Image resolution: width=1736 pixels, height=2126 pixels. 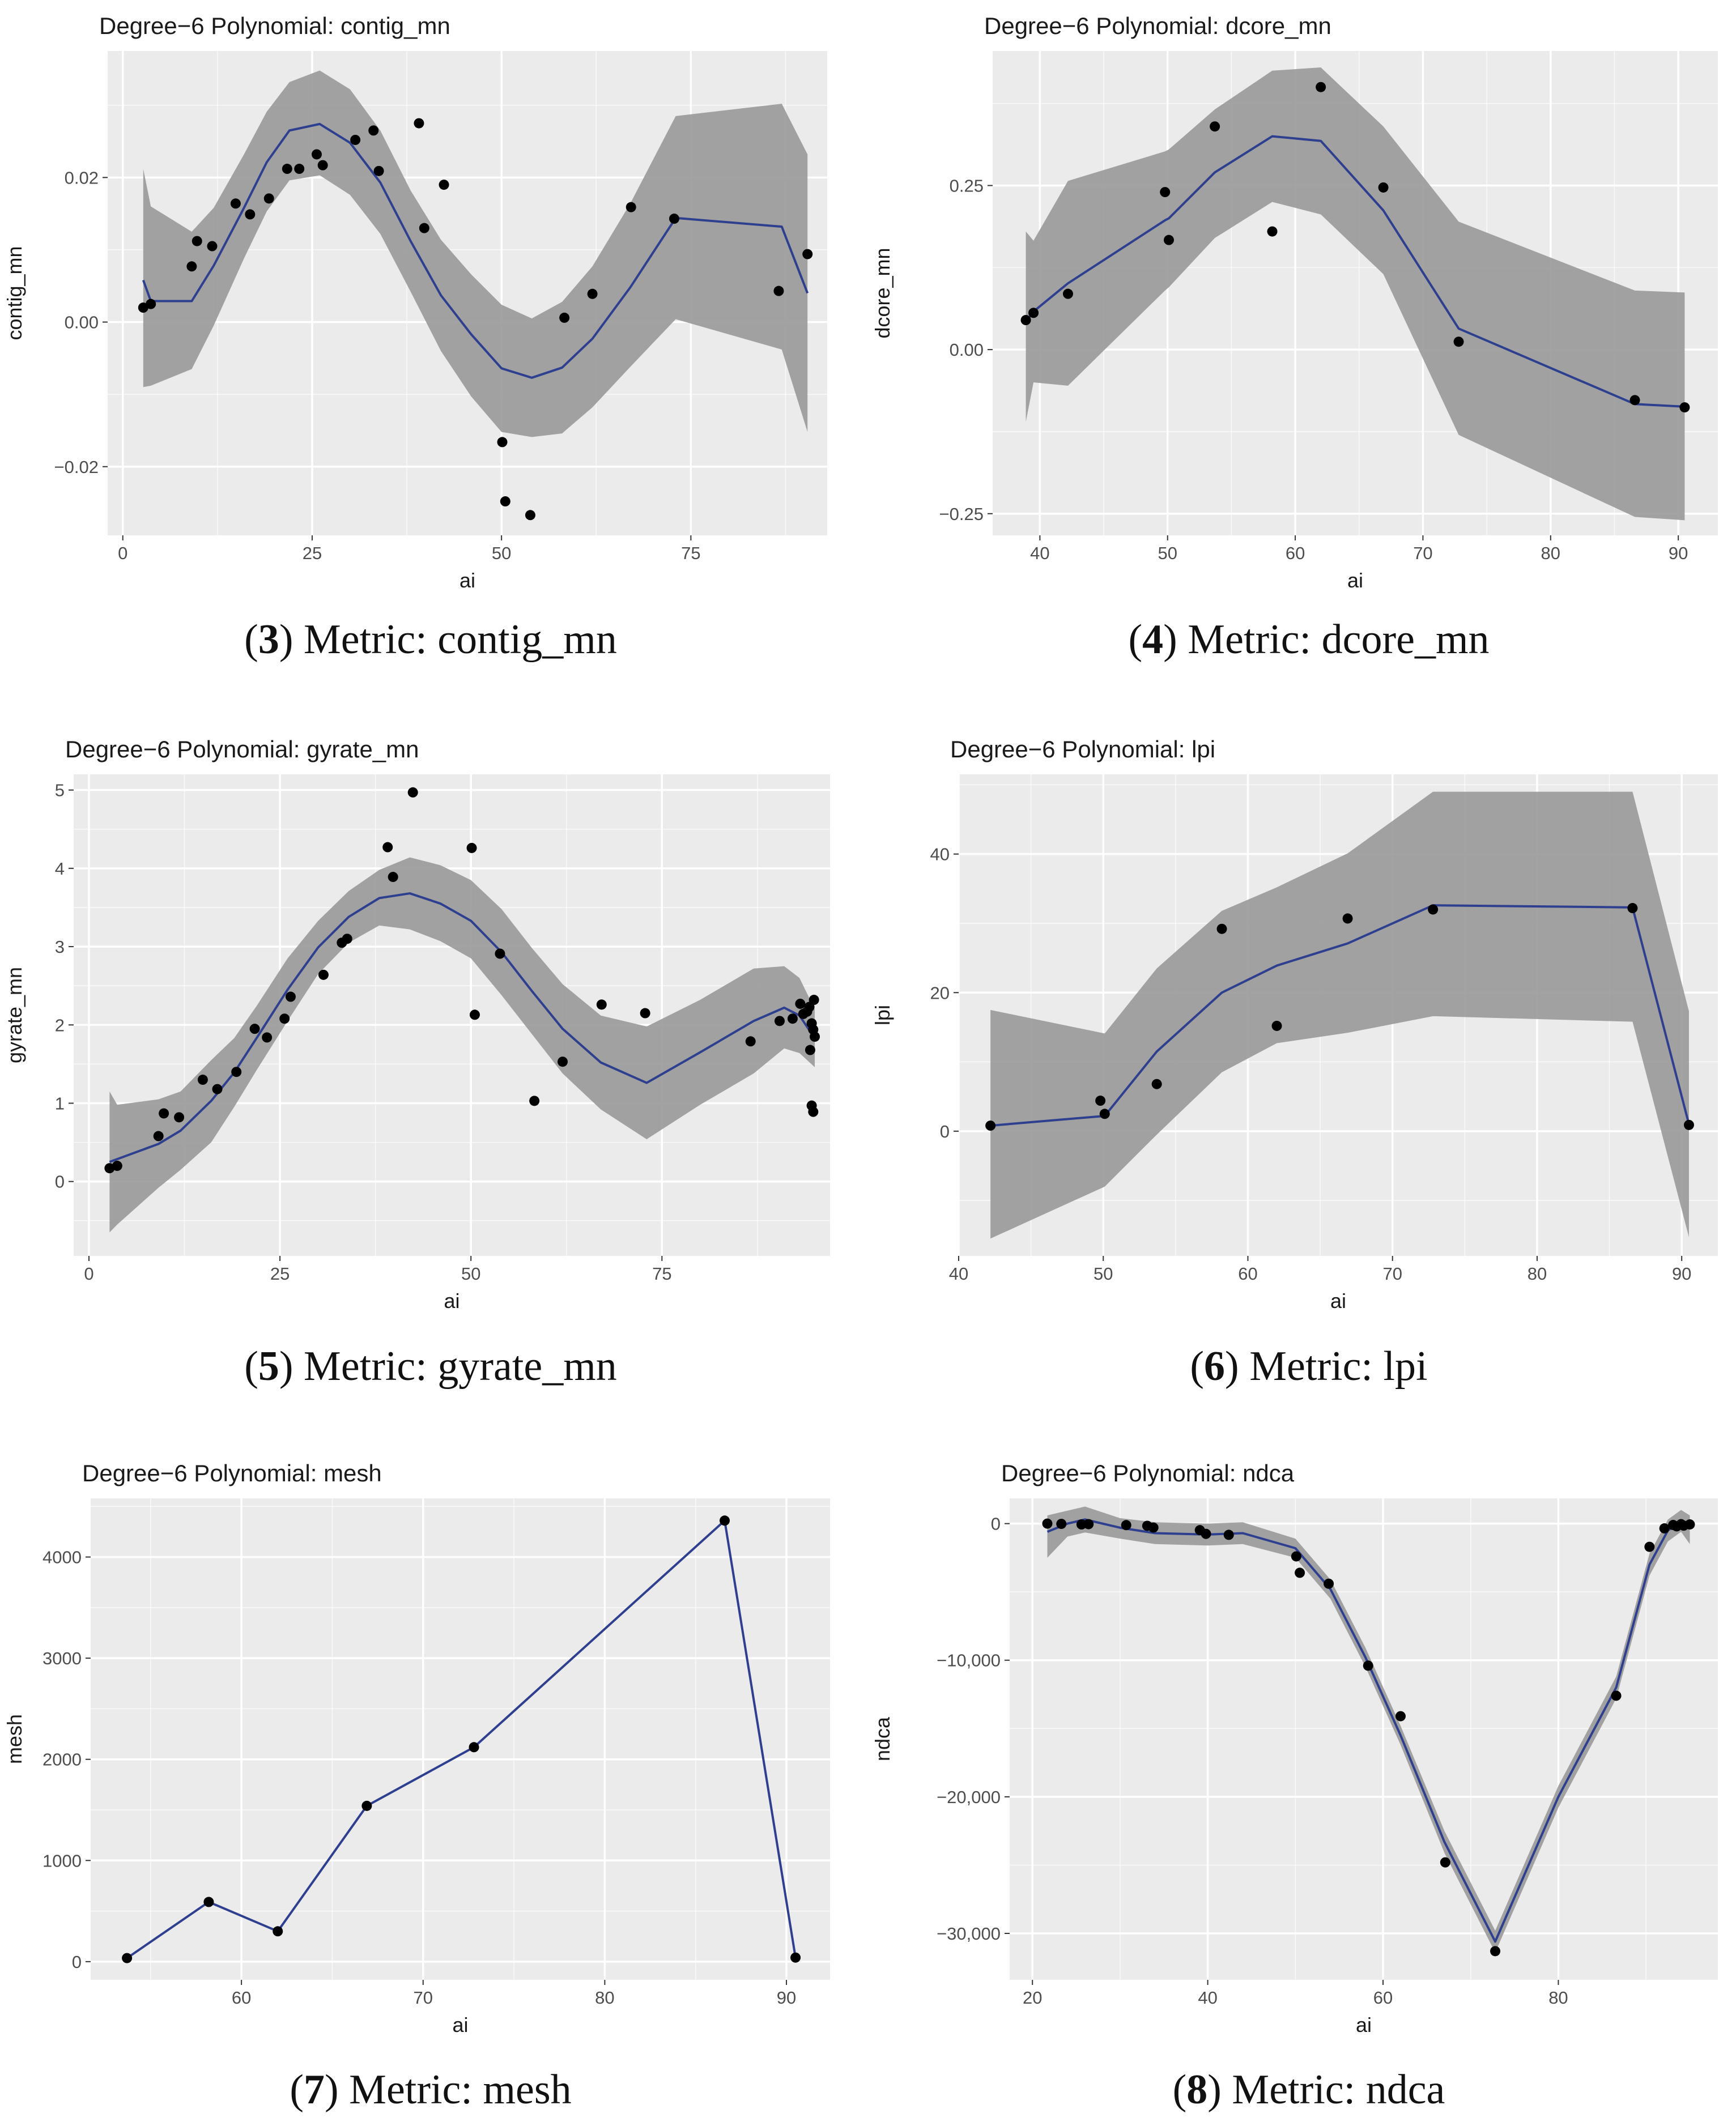 What do you see at coordinates (60, 869) in the screenshot?
I see `y-tick-label: 4` at bounding box center [60, 869].